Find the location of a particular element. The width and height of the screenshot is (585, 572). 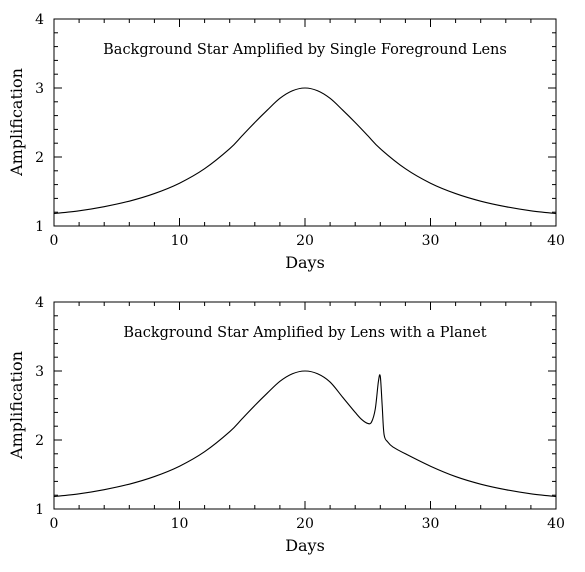

top-chart-y-tick-label: 2 is located at coordinates (39, 158).